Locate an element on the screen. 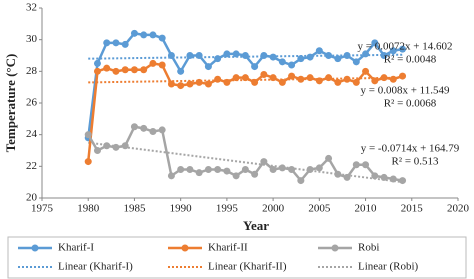 This screenshot has height=279, width=474. x-tick-label: 1985 is located at coordinates (134, 209).